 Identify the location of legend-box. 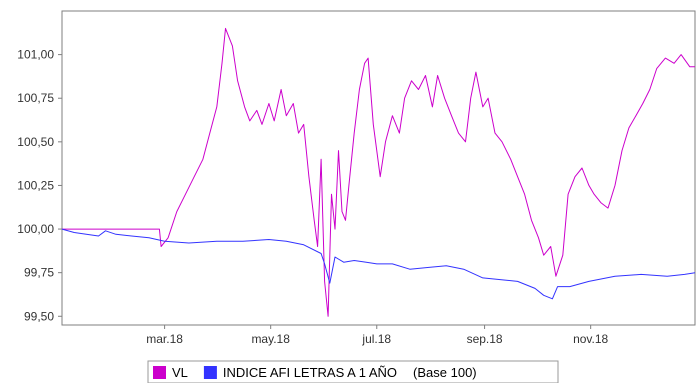
(353, 371).